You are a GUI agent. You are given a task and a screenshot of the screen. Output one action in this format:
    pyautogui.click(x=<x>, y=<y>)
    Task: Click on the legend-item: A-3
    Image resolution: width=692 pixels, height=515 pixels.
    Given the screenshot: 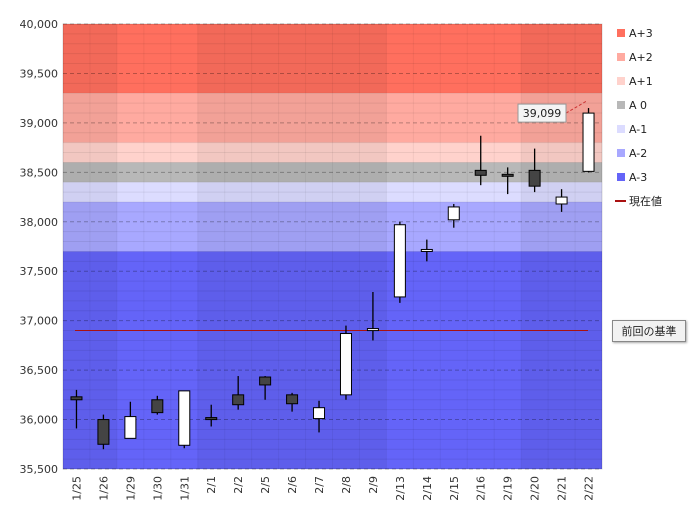 What is the action you would take?
    pyautogui.click(x=632, y=177)
    